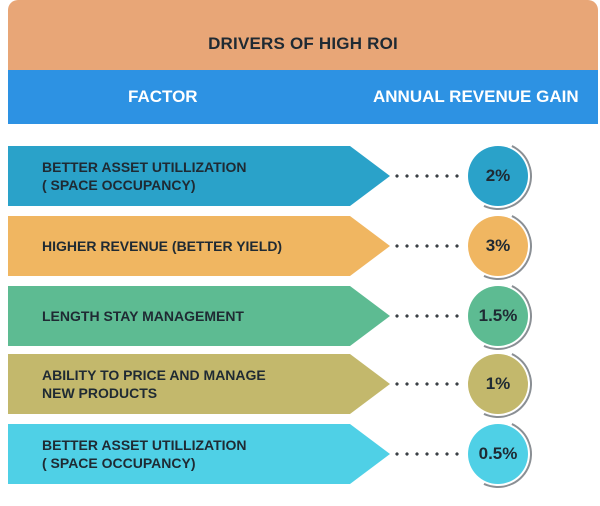 This screenshot has height=506, width=600. What do you see at coordinates (303, 36) in the screenshot?
I see `page-title: DRIVERS OF HIGH ROI` at bounding box center [303, 36].